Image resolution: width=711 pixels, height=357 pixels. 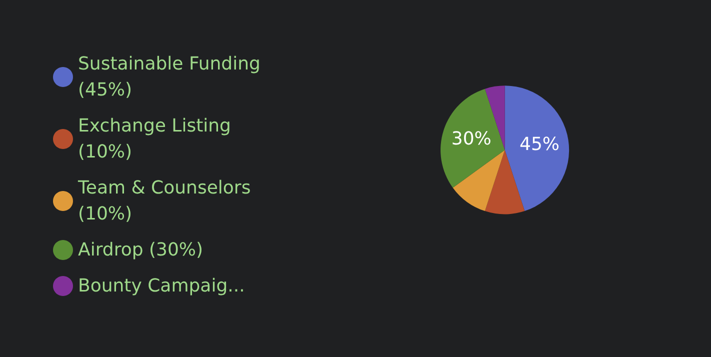 I want to click on data-label: 45%, so click(x=540, y=144).